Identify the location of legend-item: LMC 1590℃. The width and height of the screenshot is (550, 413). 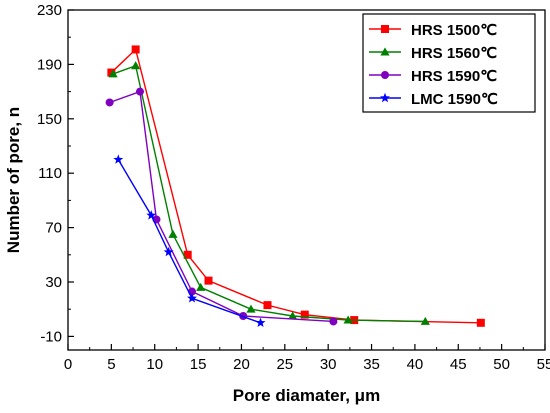
(433, 99).